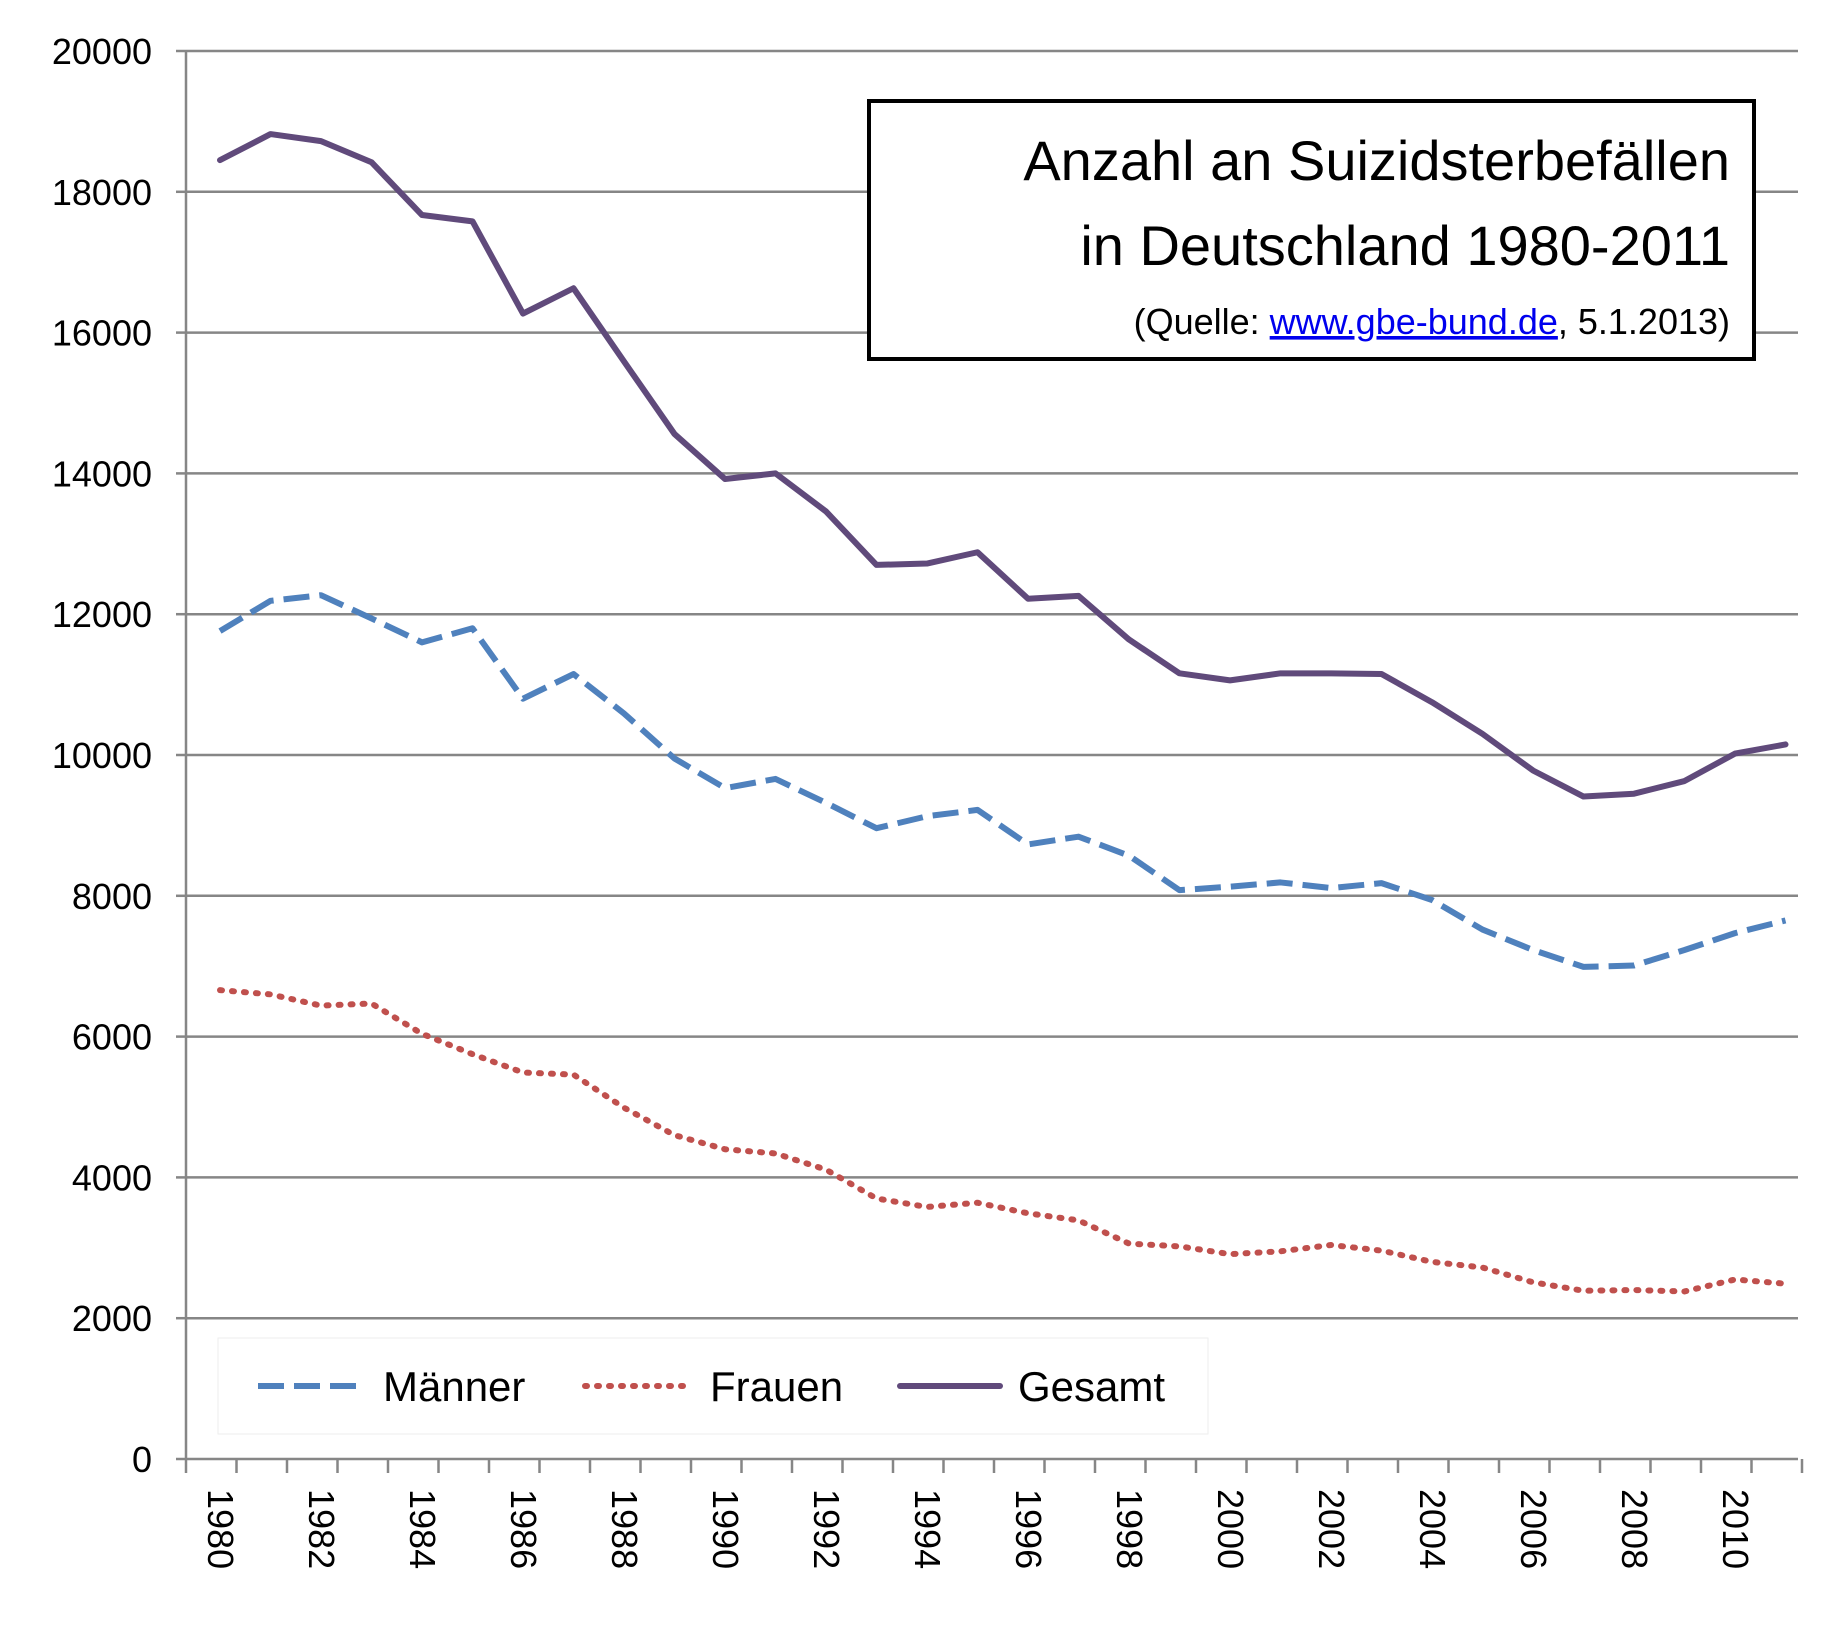 The width and height of the screenshot is (1825, 1632). I want to click on y-tick-label: 8000, so click(112, 896).